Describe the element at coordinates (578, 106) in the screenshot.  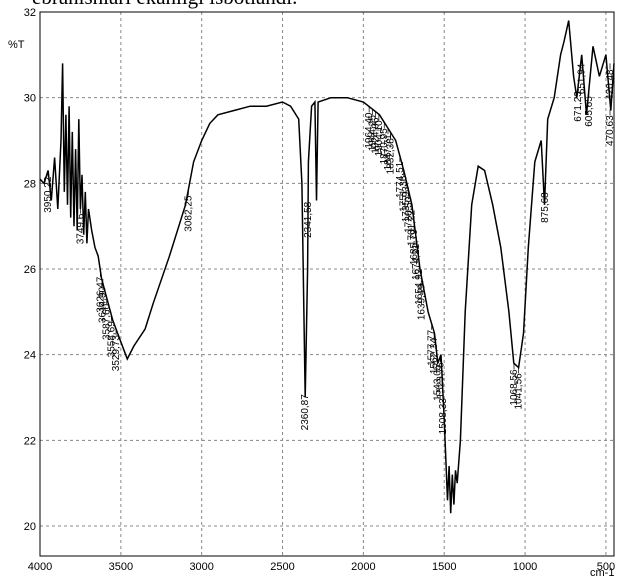
I see `peak-label: 671,23` at that location.